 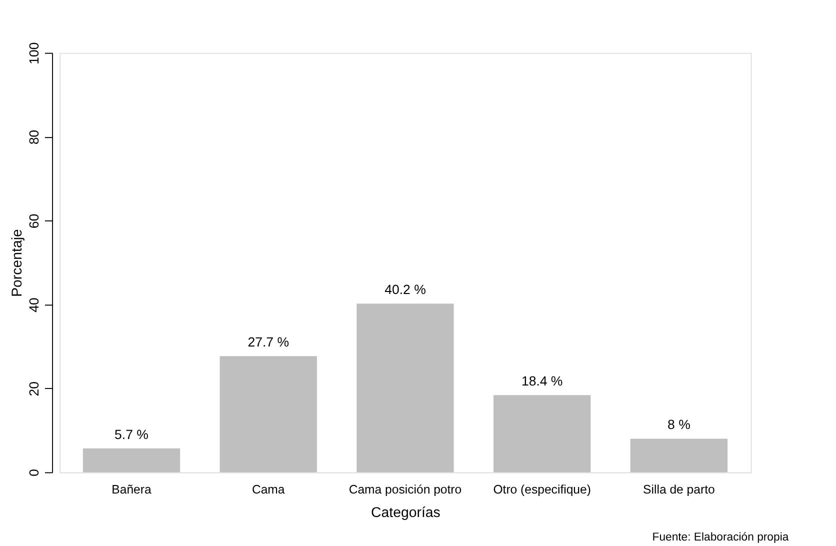 What do you see at coordinates (542, 489) in the screenshot?
I see `x-tick-label: Otro (especifique)` at bounding box center [542, 489].